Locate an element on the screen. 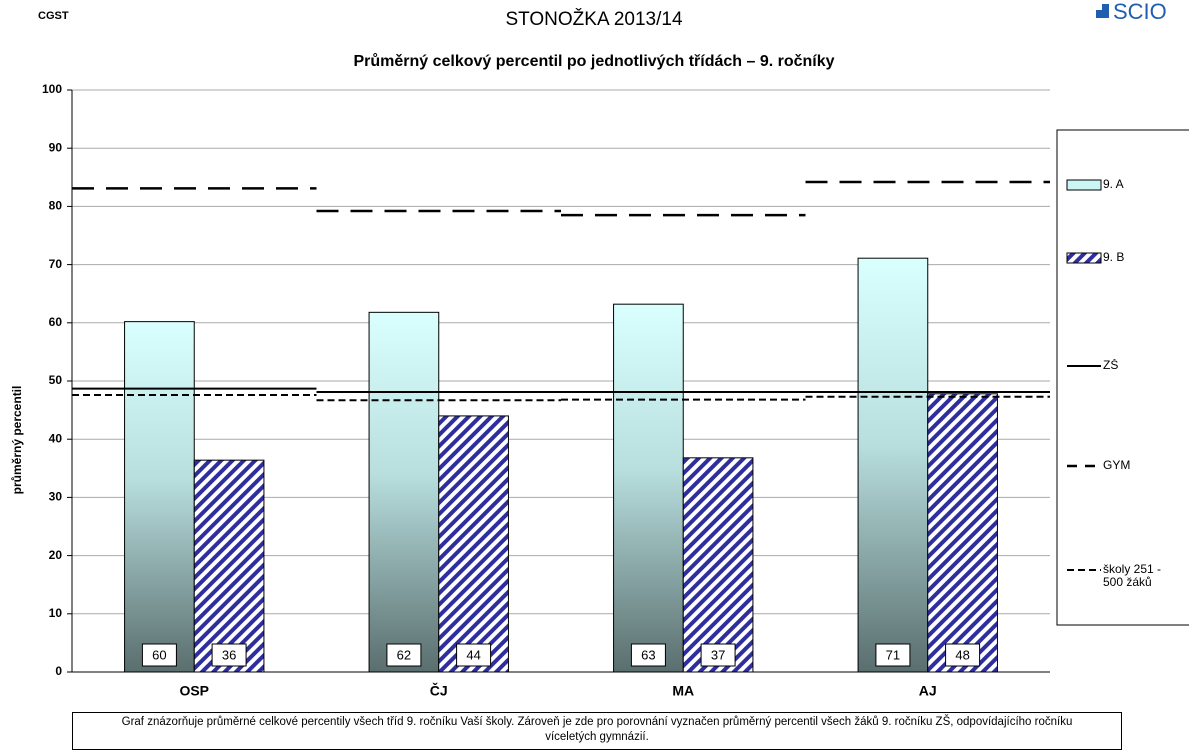 This screenshot has width=1189, height=755. y-tick-label: 0 is located at coordinates (58, 671).